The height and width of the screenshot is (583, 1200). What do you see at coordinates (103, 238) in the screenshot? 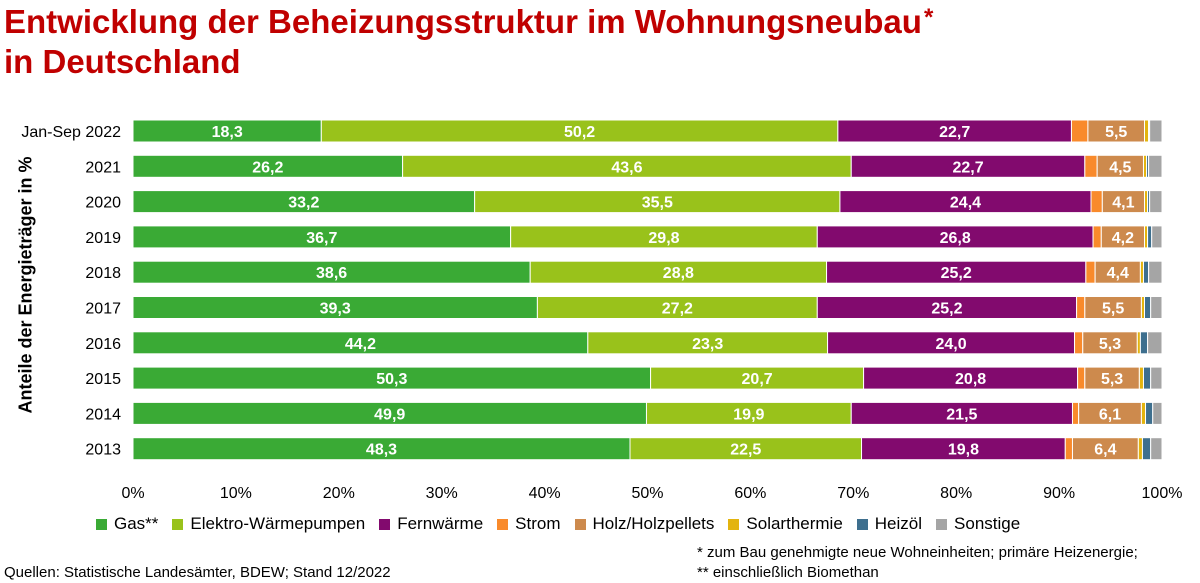
I see `category-label: 2019` at bounding box center [103, 238].